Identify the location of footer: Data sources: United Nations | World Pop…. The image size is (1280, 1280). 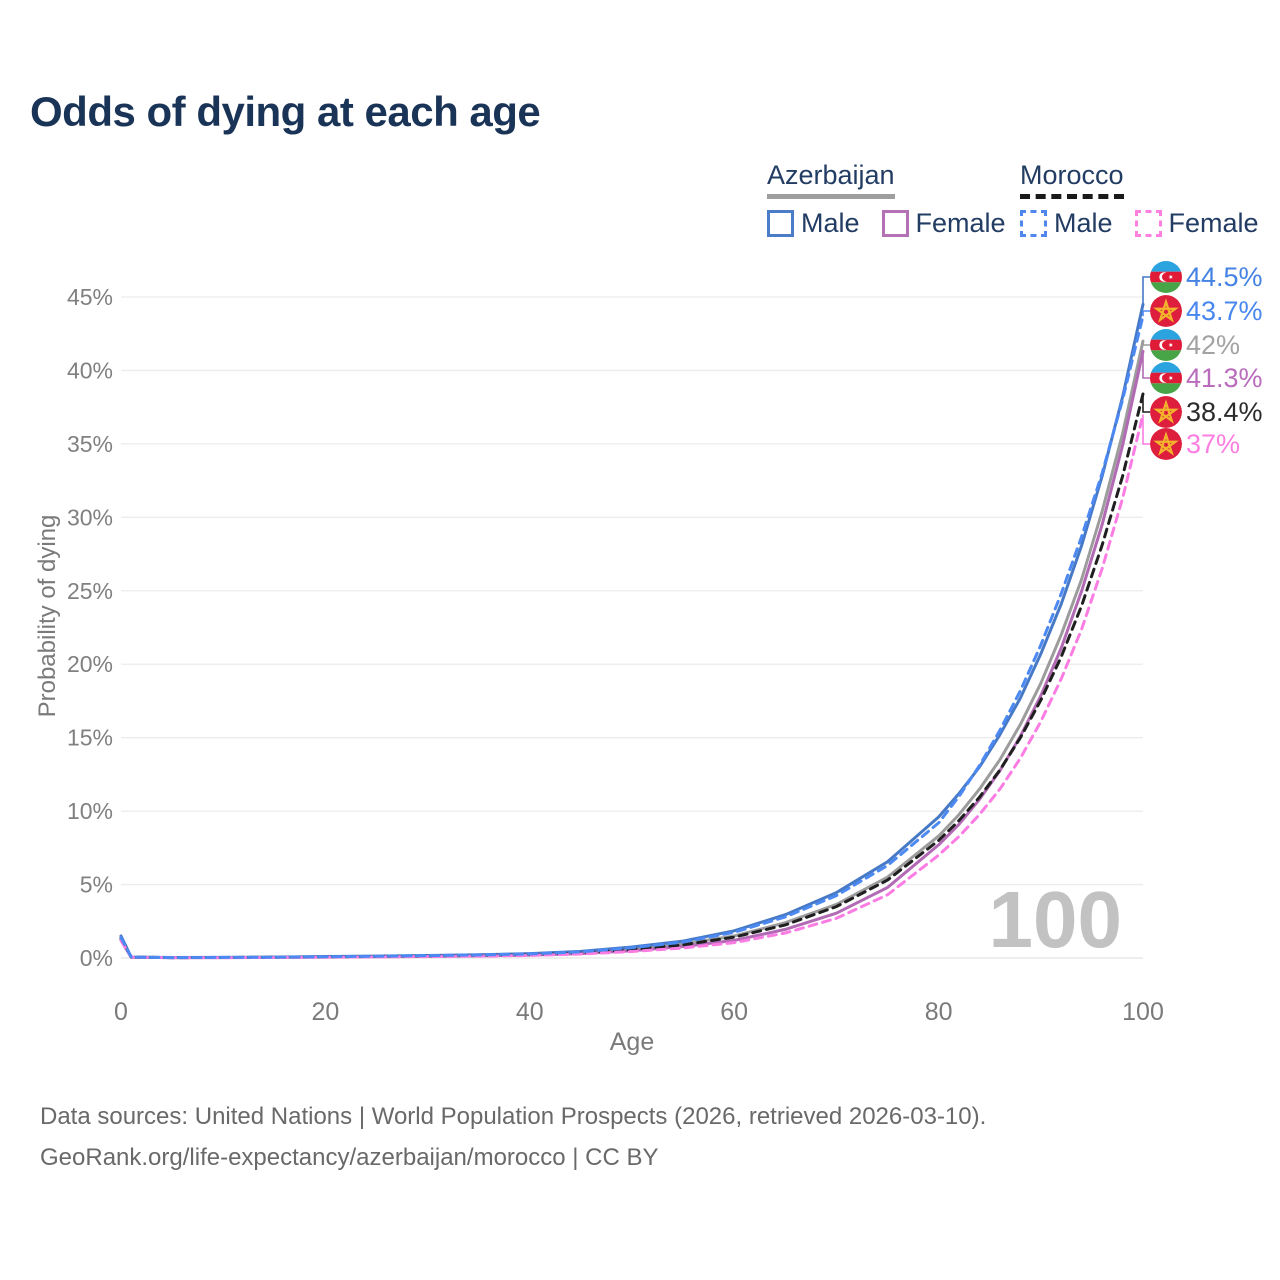
(645, 1137).